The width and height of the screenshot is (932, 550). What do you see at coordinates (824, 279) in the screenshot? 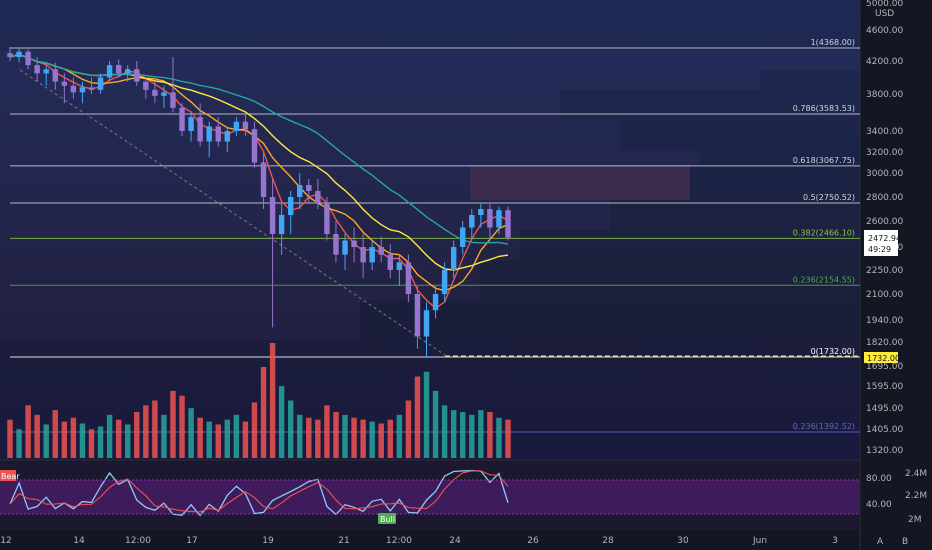
I see `fib-level-label: 0.236(2154.55)` at bounding box center [824, 279].